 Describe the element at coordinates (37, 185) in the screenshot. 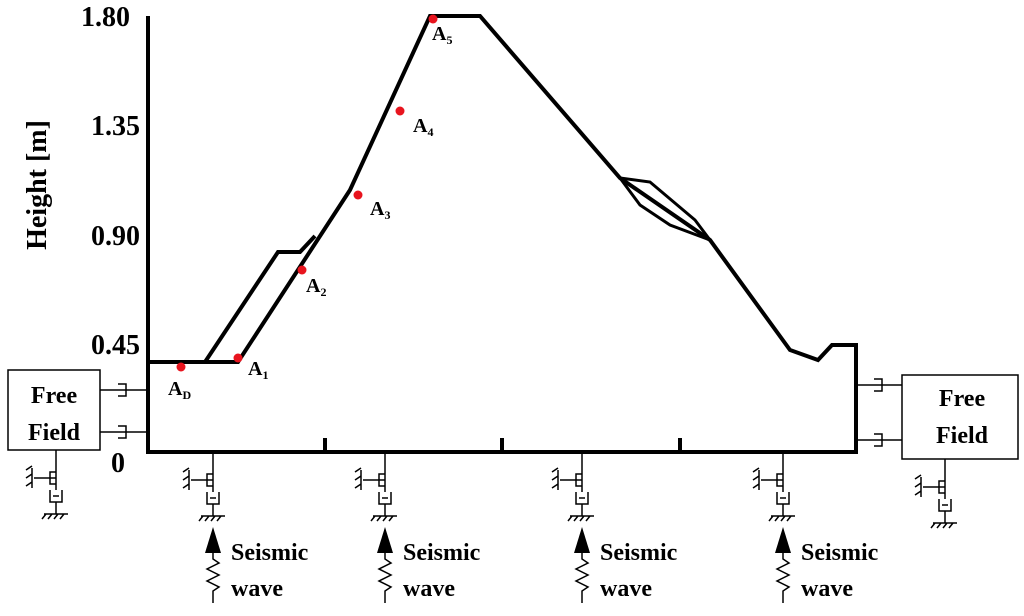

I see `y-axis-label: Height [m]` at that location.